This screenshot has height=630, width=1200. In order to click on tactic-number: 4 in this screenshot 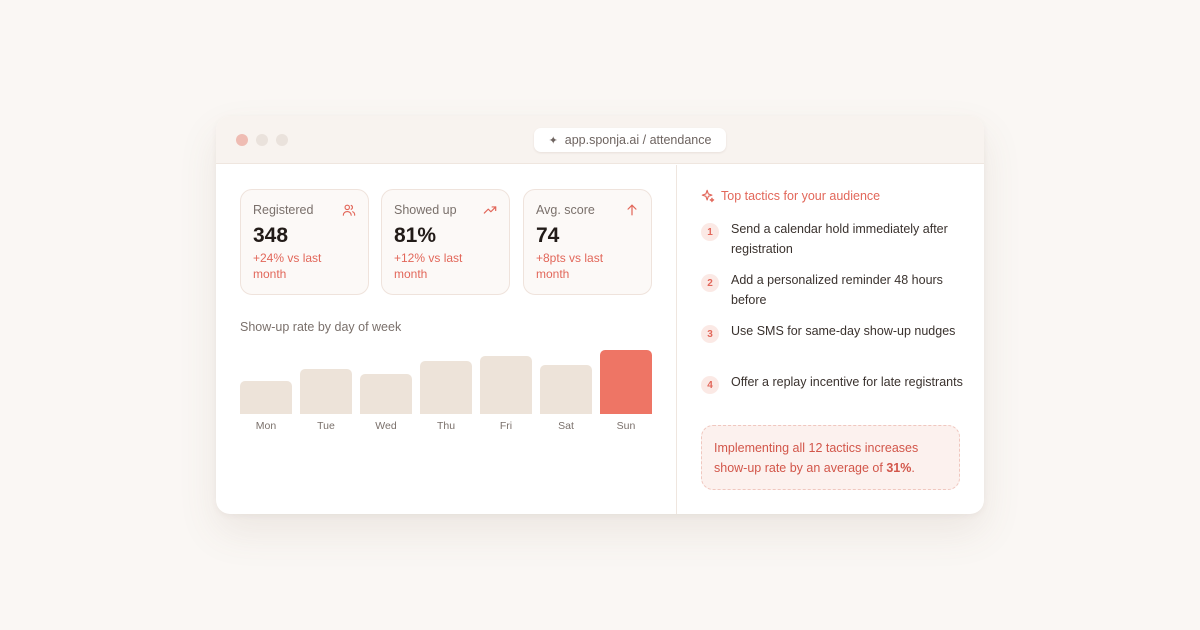, I will do `click(710, 385)`.